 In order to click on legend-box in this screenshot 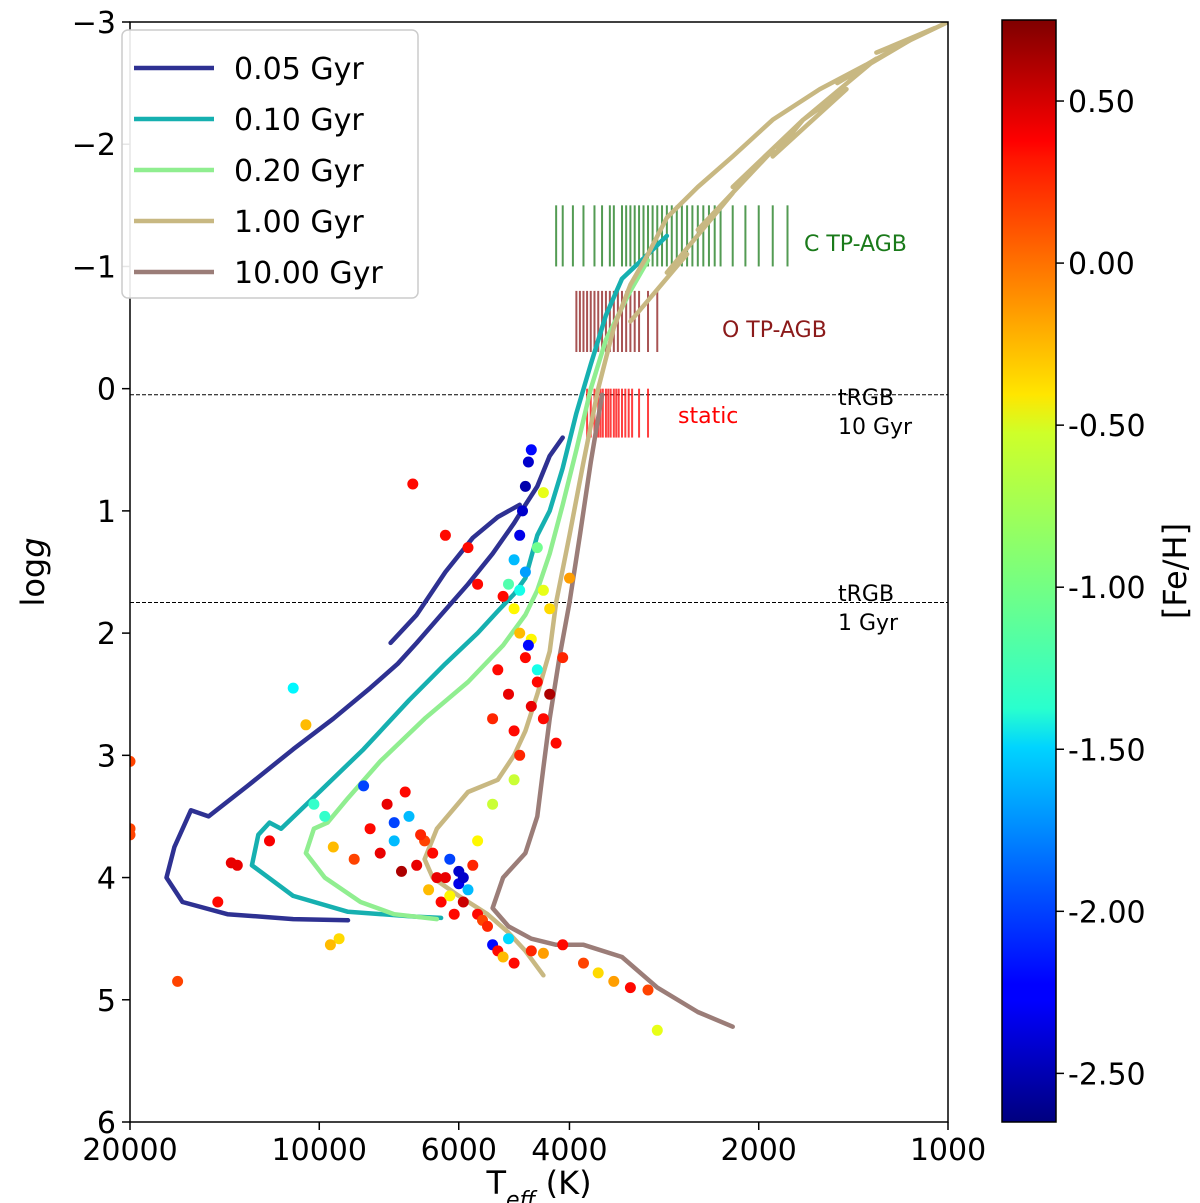, I will do `click(270, 164)`.